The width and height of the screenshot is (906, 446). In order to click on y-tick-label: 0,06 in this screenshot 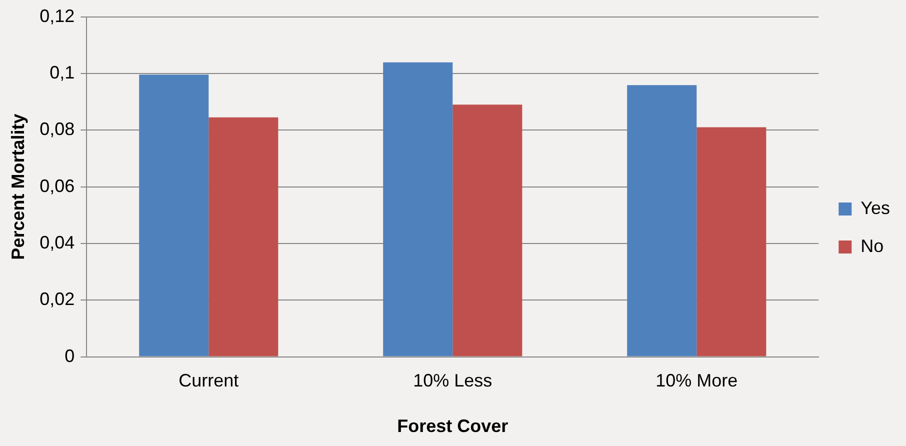, I will do `click(57, 186)`.